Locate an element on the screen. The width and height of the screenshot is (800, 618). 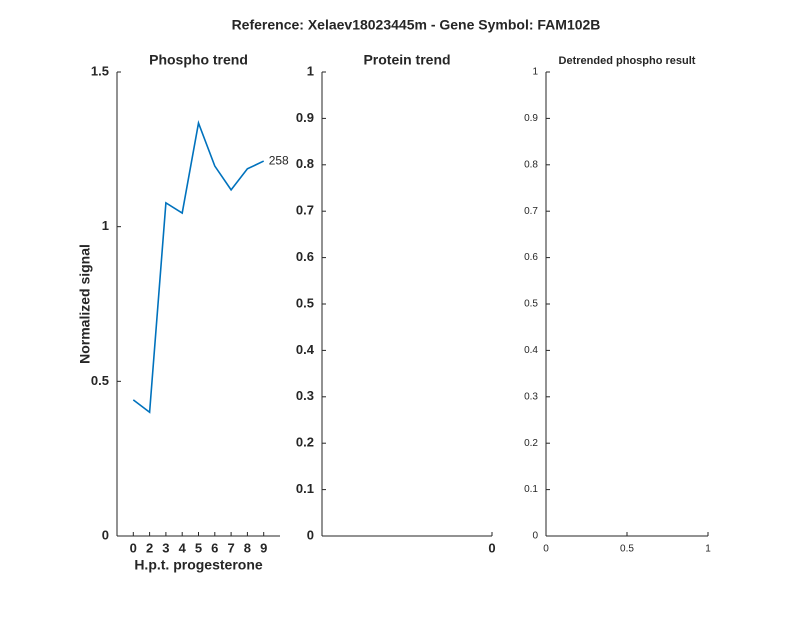
x-tick-label: 5 is located at coordinates (198, 547).